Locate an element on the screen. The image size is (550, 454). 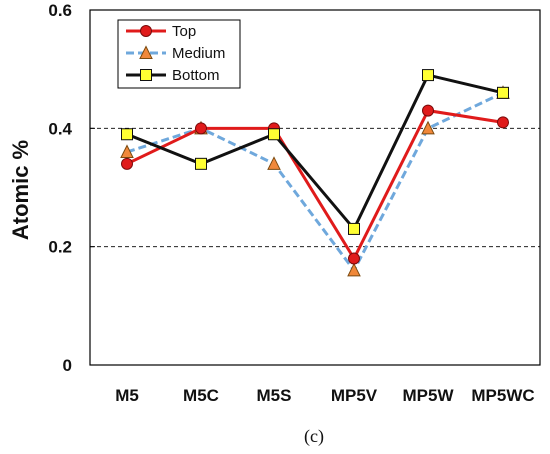
legend-label-bottom: Bottom is located at coordinates (196, 75).